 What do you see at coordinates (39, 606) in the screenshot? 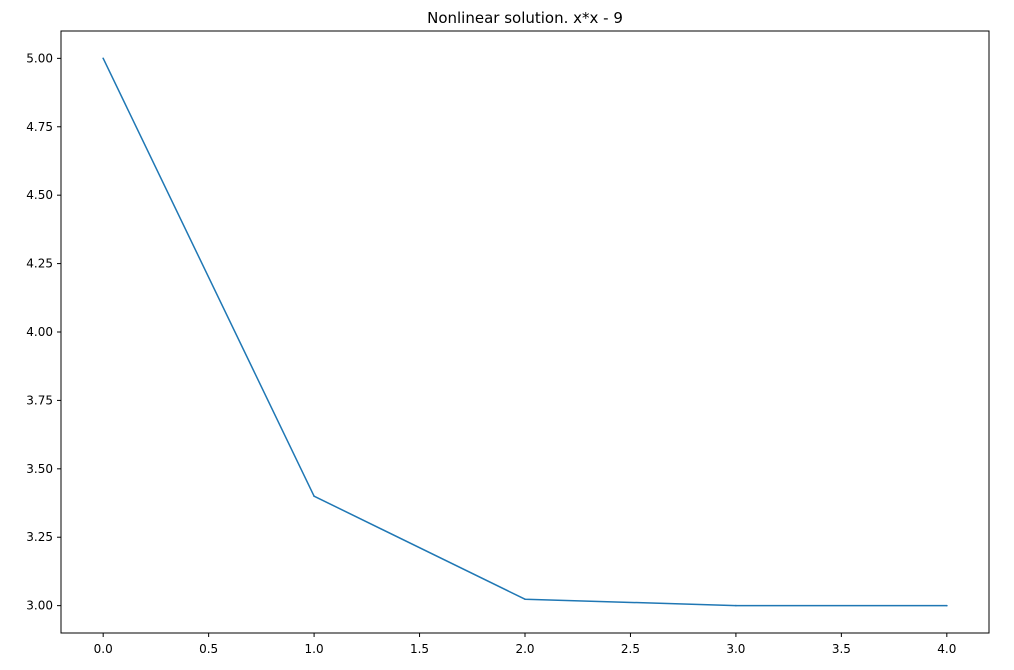
I see `y-tick-label: 3.00` at bounding box center [39, 606].